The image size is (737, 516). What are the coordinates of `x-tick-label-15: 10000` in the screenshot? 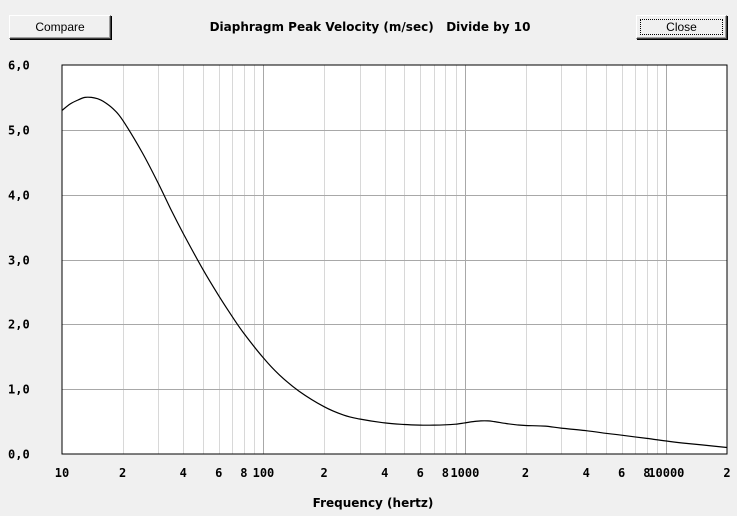 It's located at (666, 473).